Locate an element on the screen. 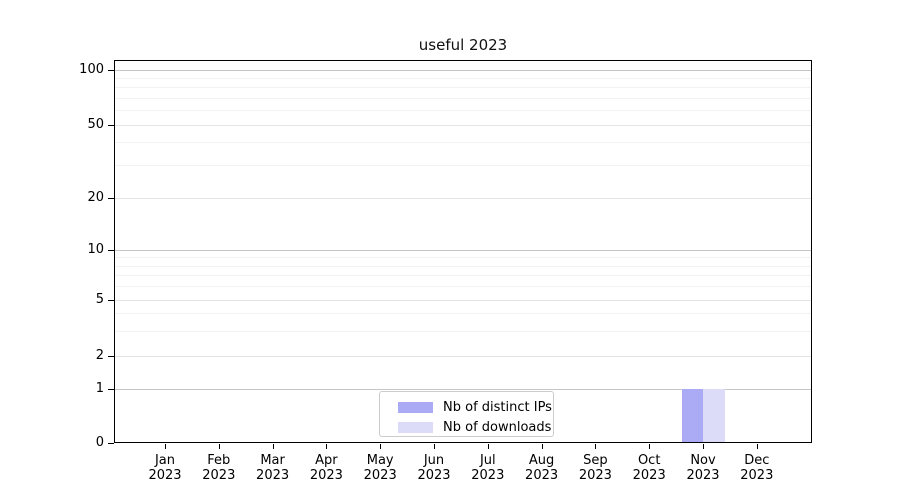 This screenshot has height=500, width=900. x-tick-label: Oct 2023 is located at coordinates (649, 468).